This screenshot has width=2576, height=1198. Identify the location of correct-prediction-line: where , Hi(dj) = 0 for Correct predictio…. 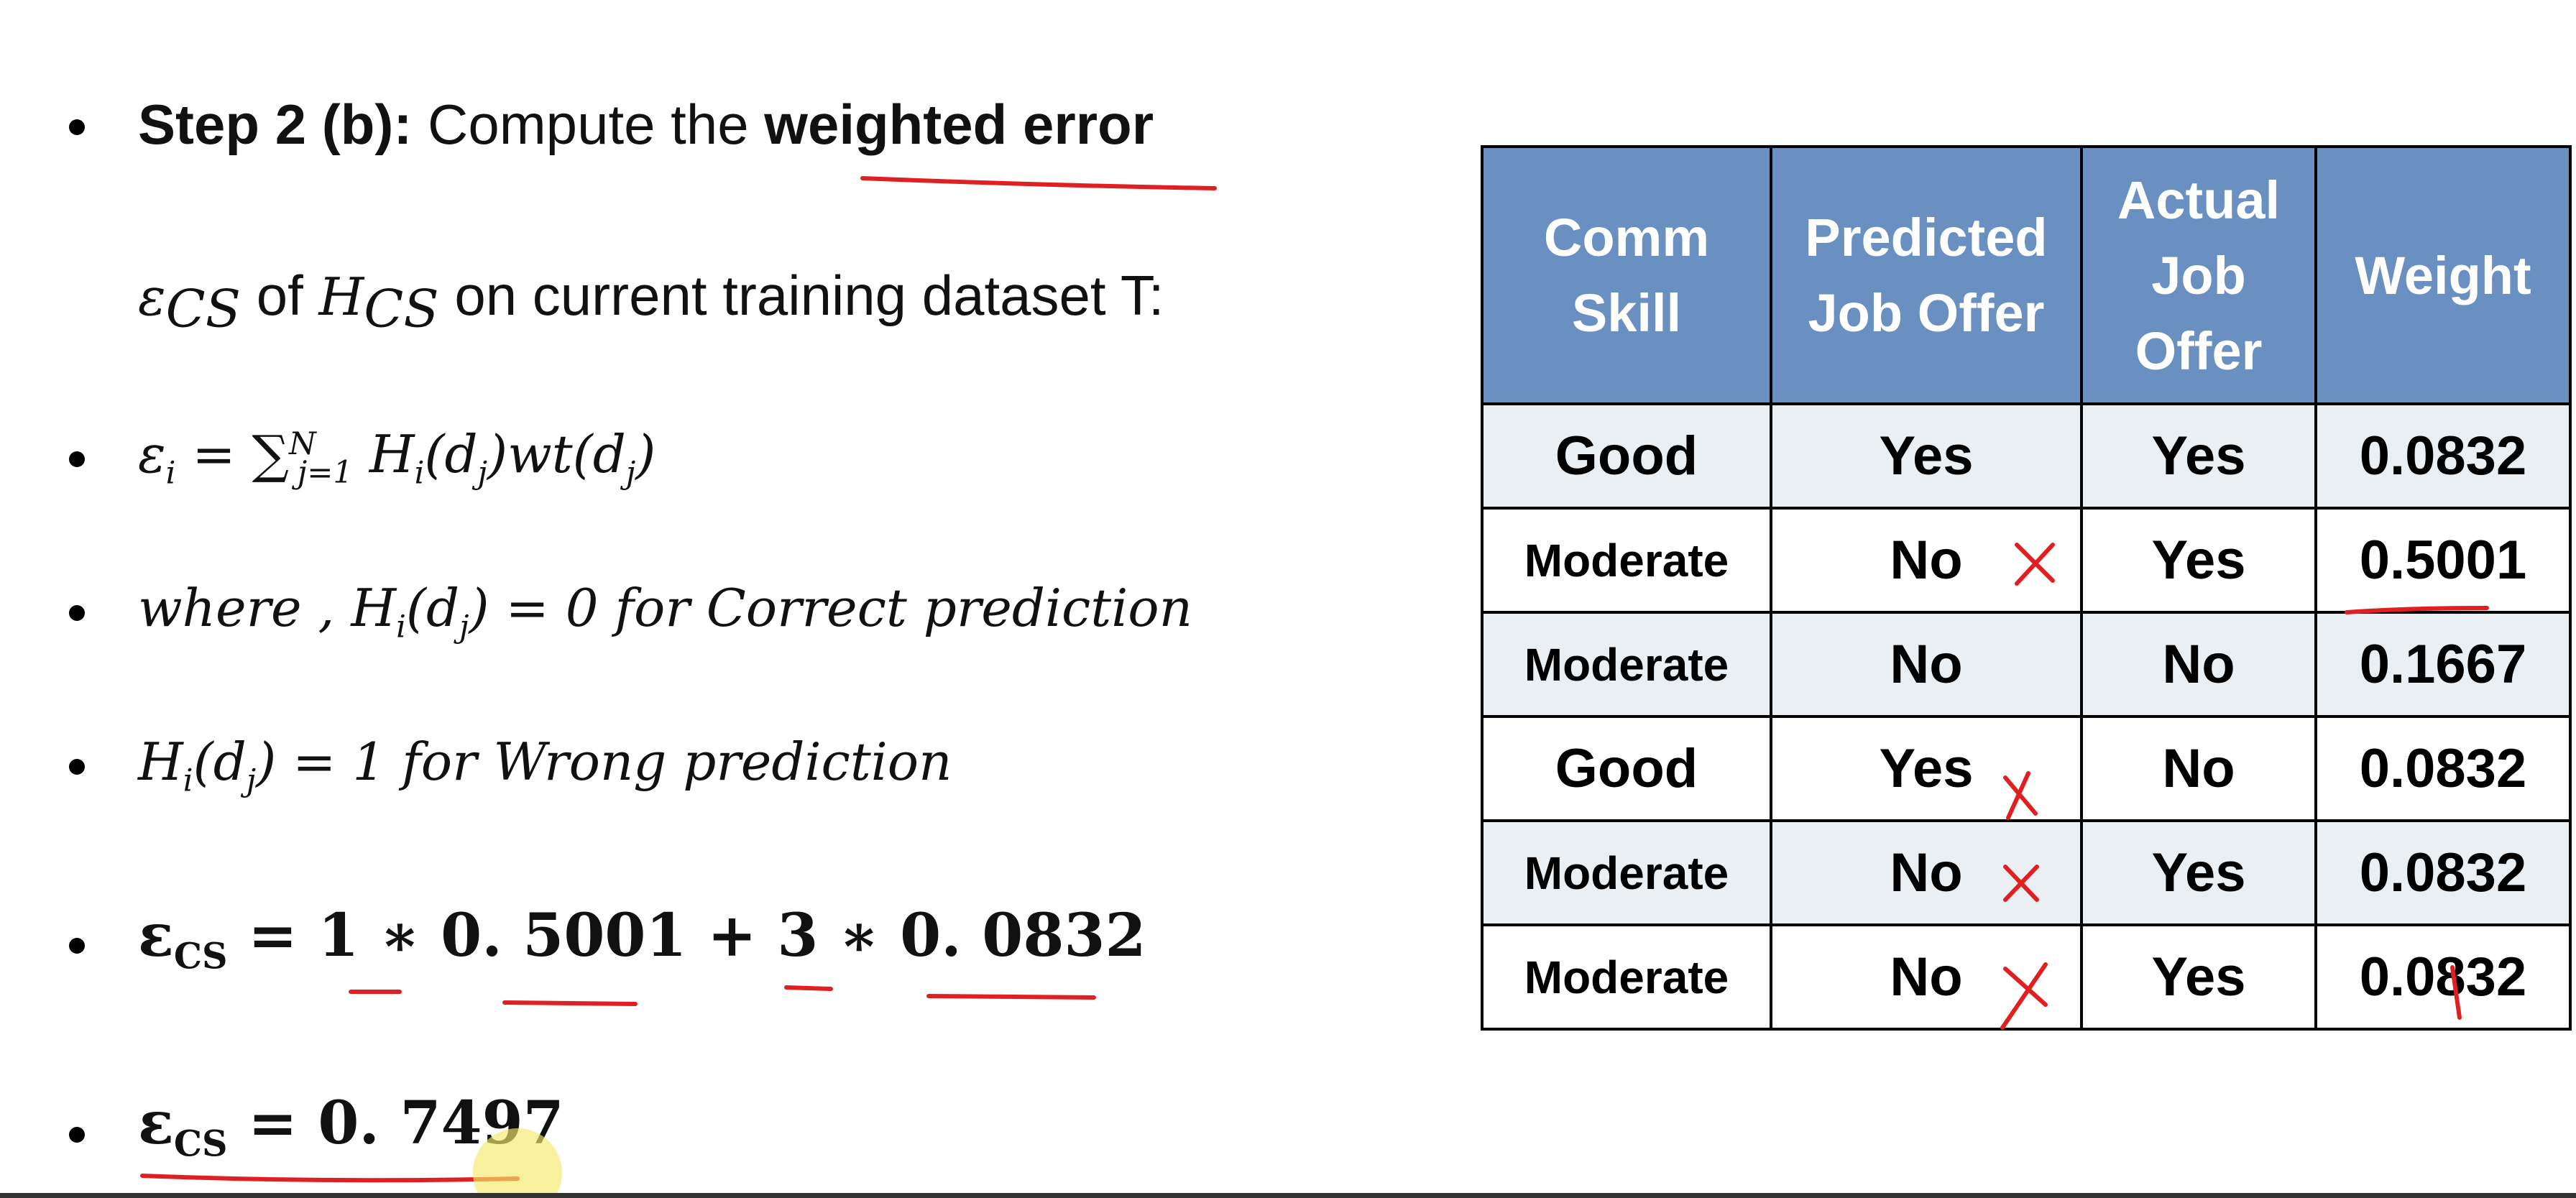
(665, 611).